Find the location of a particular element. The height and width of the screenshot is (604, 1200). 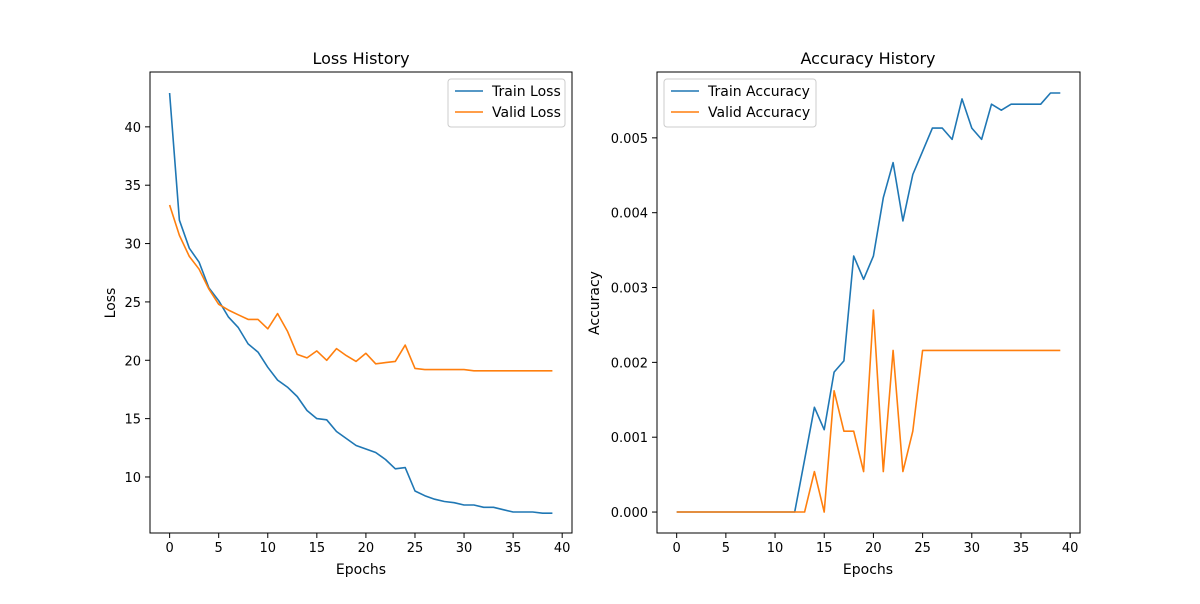

y-tick-label: 30 is located at coordinates (132, 245).